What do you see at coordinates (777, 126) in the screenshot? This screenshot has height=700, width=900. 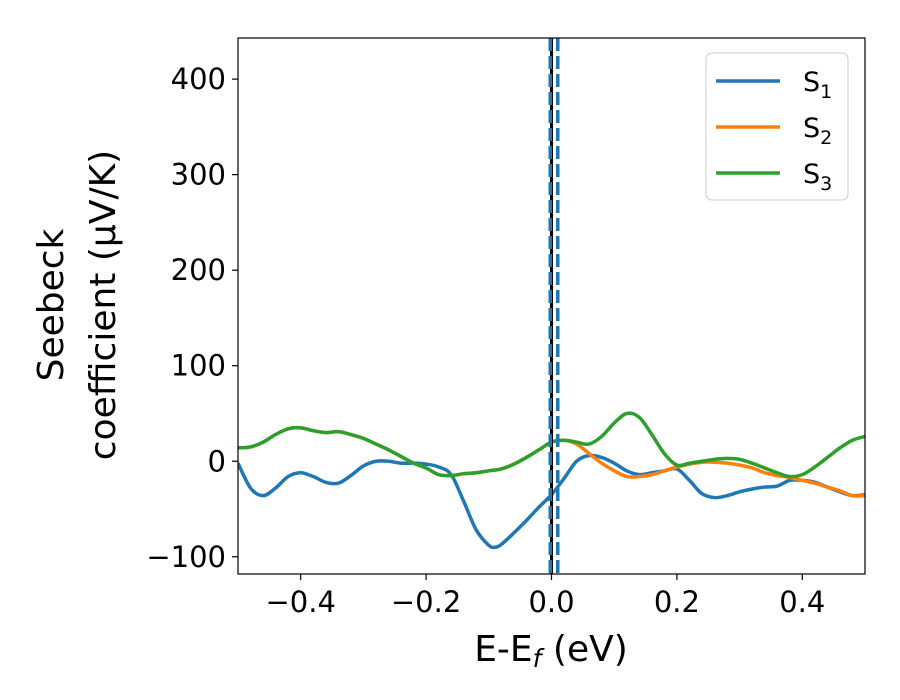 I see `legend: S1 S2 S3` at bounding box center [777, 126].